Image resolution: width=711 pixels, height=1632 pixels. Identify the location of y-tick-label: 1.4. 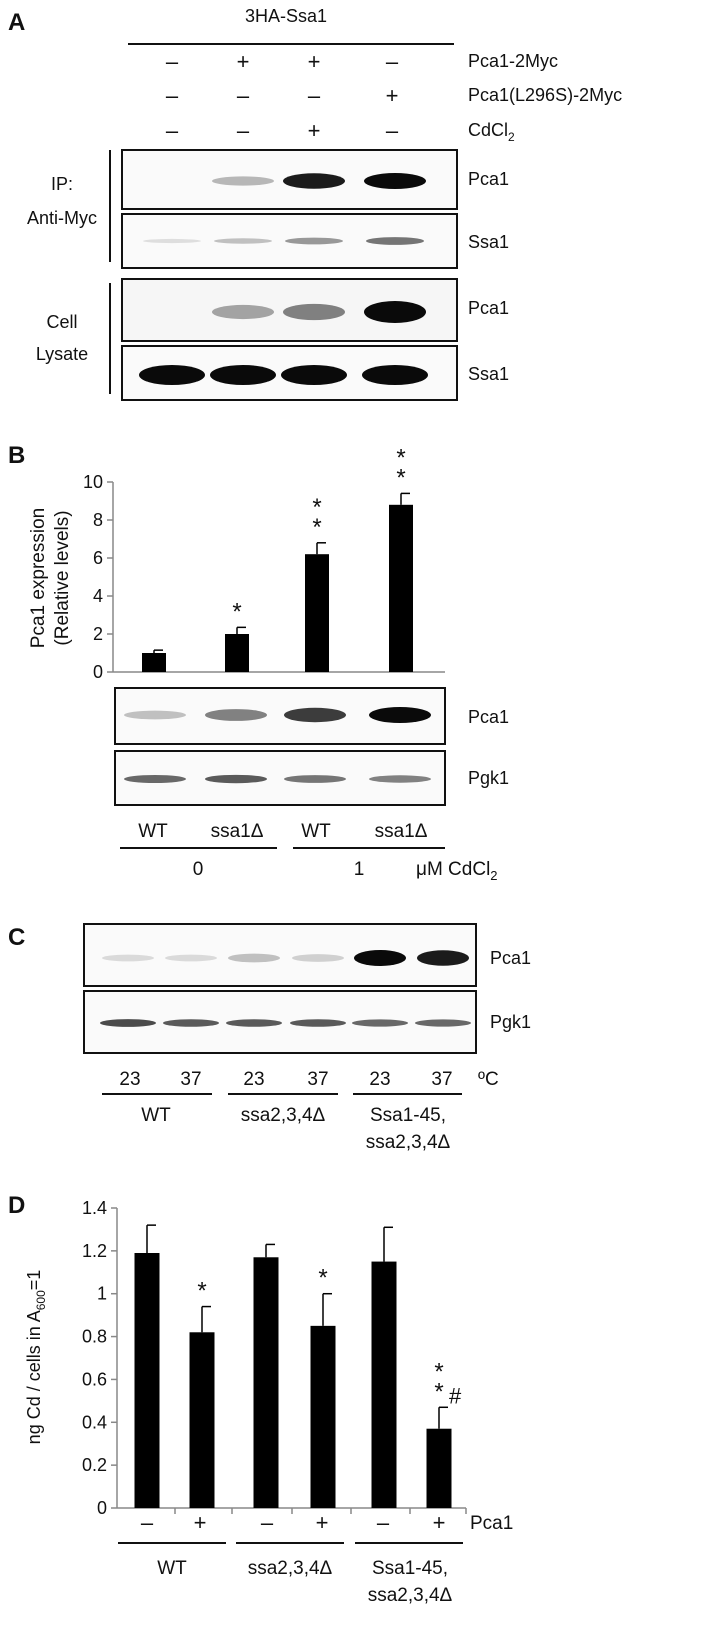
(94, 1208).